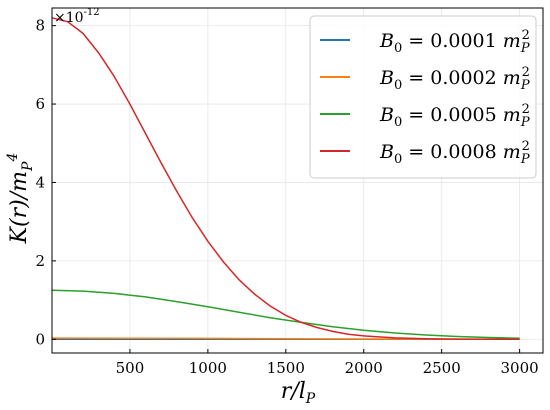 This screenshot has width=550, height=410. I want to click on y-tick-label: 0, so click(40, 339).